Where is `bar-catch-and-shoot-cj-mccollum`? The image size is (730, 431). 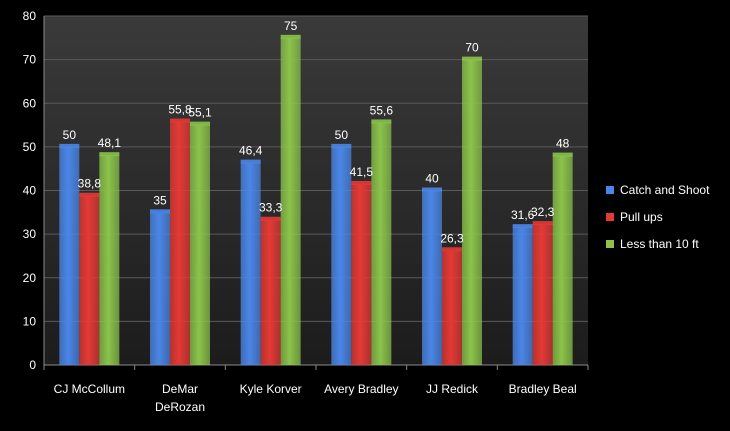 bar-catch-and-shoot-cj-mccollum is located at coordinates (69, 255).